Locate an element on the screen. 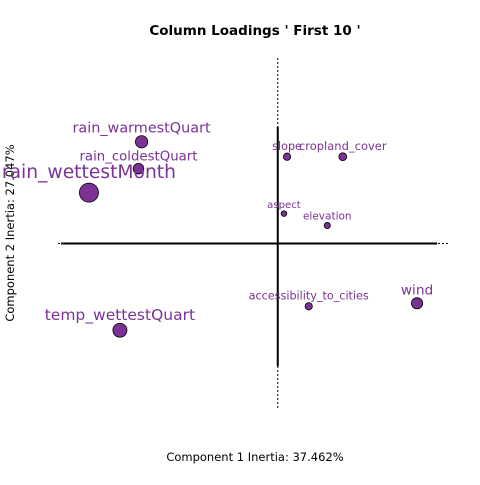  data-point-elevation is located at coordinates (327, 225).